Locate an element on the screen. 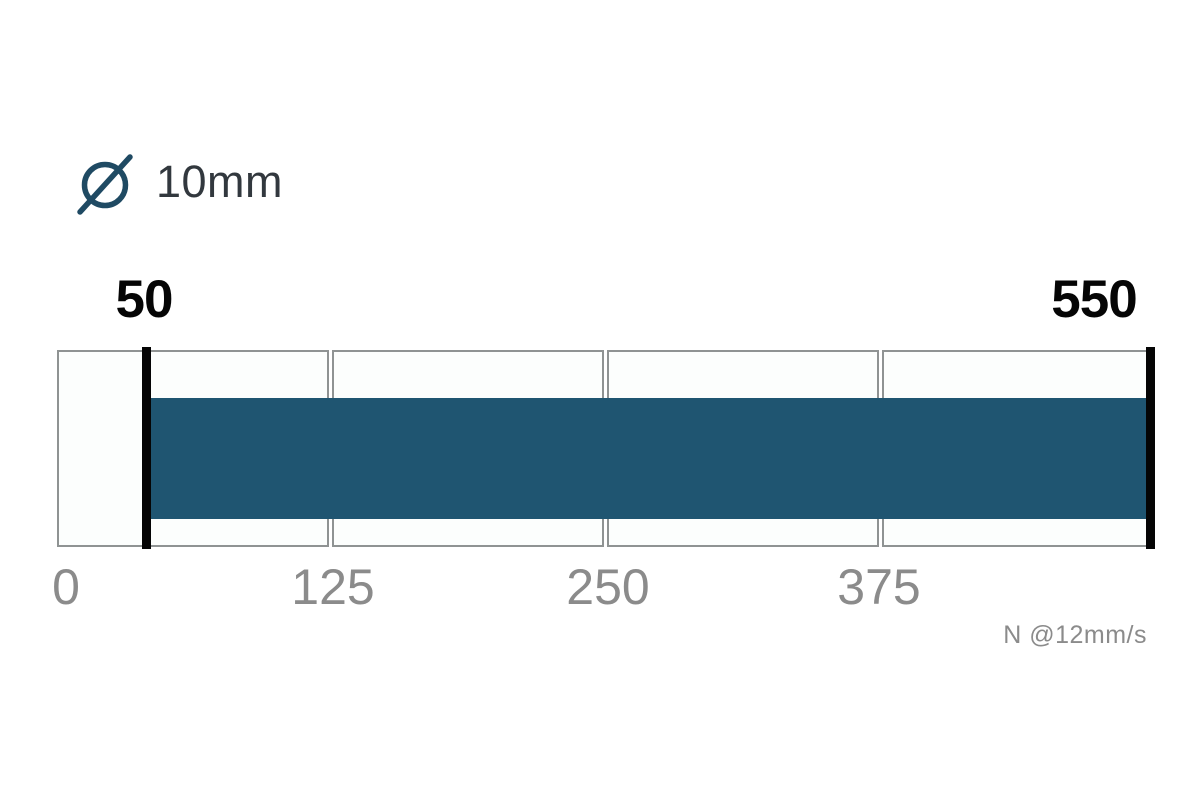 This screenshot has height=800, width=1200. diameter-icon is located at coordinates (105, 184).